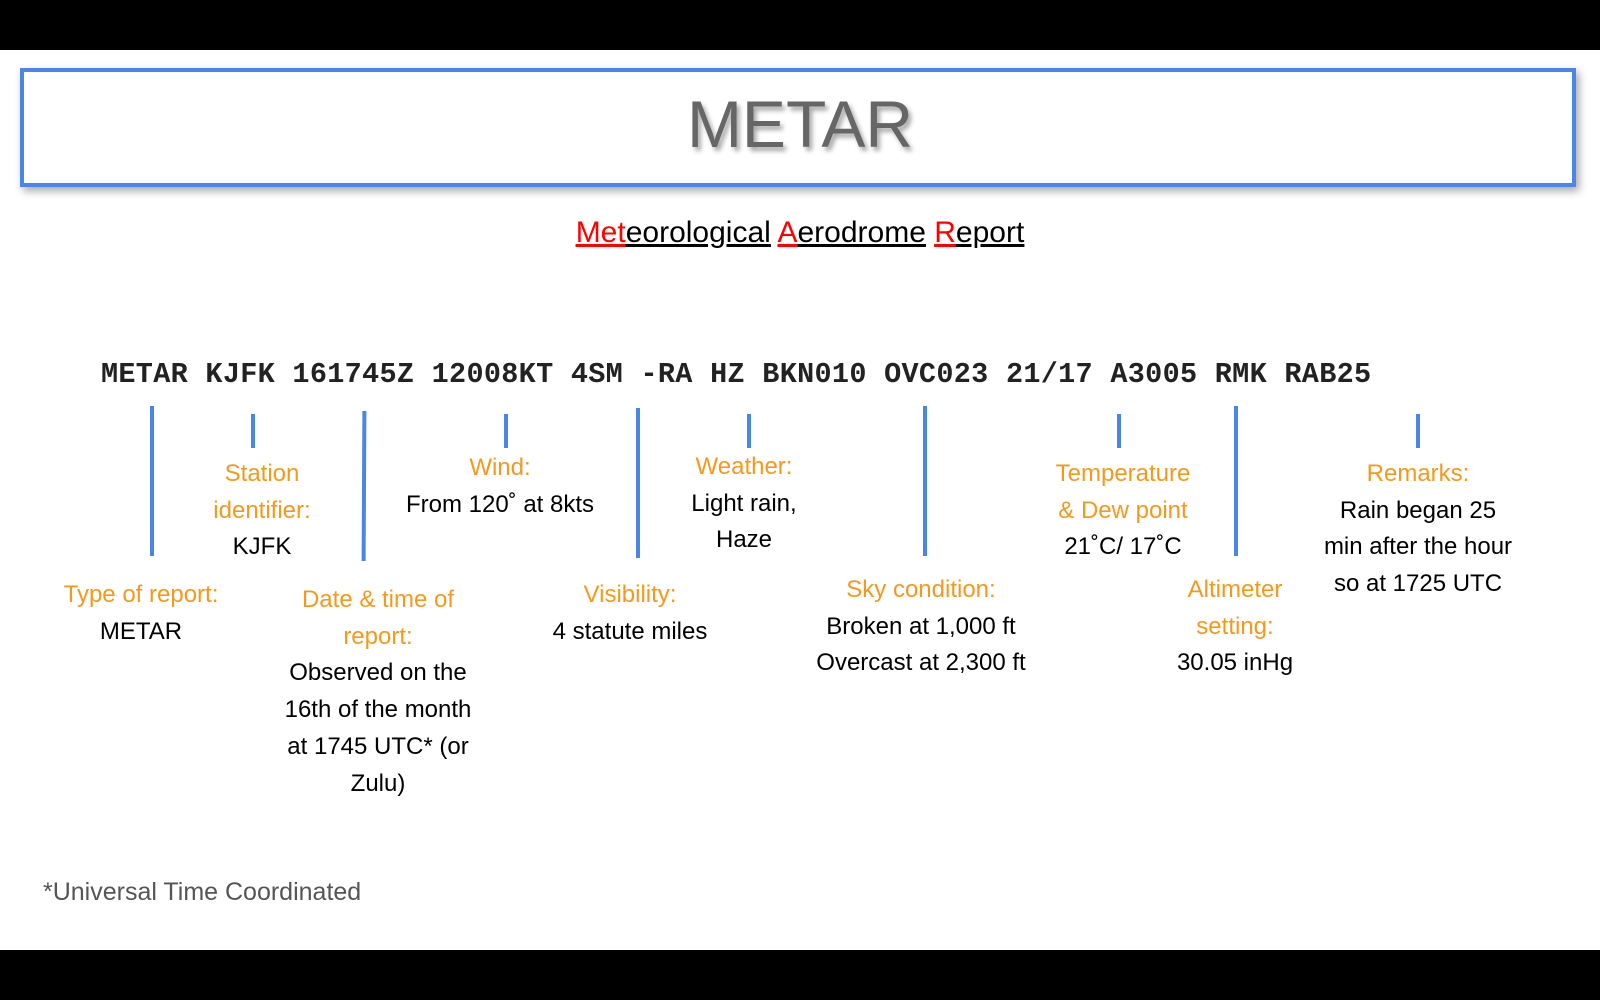  What do you see at coordinates (800, 124) in the screenshot?
I see `page-title: METAR` at bounding box center [800, 124].